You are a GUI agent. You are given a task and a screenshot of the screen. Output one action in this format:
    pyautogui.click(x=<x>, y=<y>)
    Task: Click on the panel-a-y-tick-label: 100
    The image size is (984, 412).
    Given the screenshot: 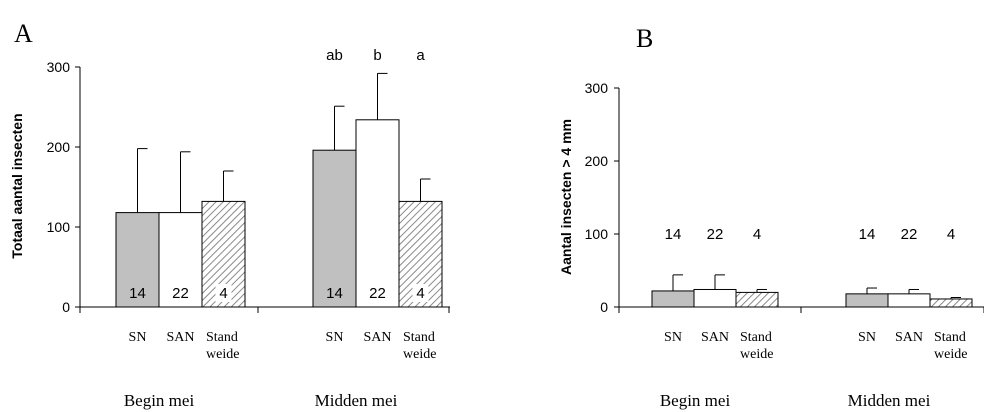 What is the action you would take?
    pyautogui.click(x=59, y=227)
    